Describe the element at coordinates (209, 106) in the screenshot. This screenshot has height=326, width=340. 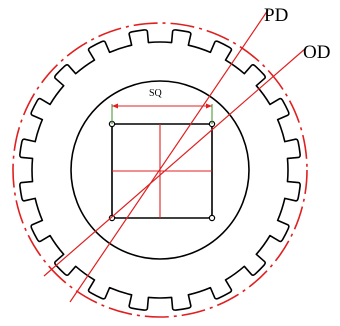
I see `sq-arrow-right` at that location.